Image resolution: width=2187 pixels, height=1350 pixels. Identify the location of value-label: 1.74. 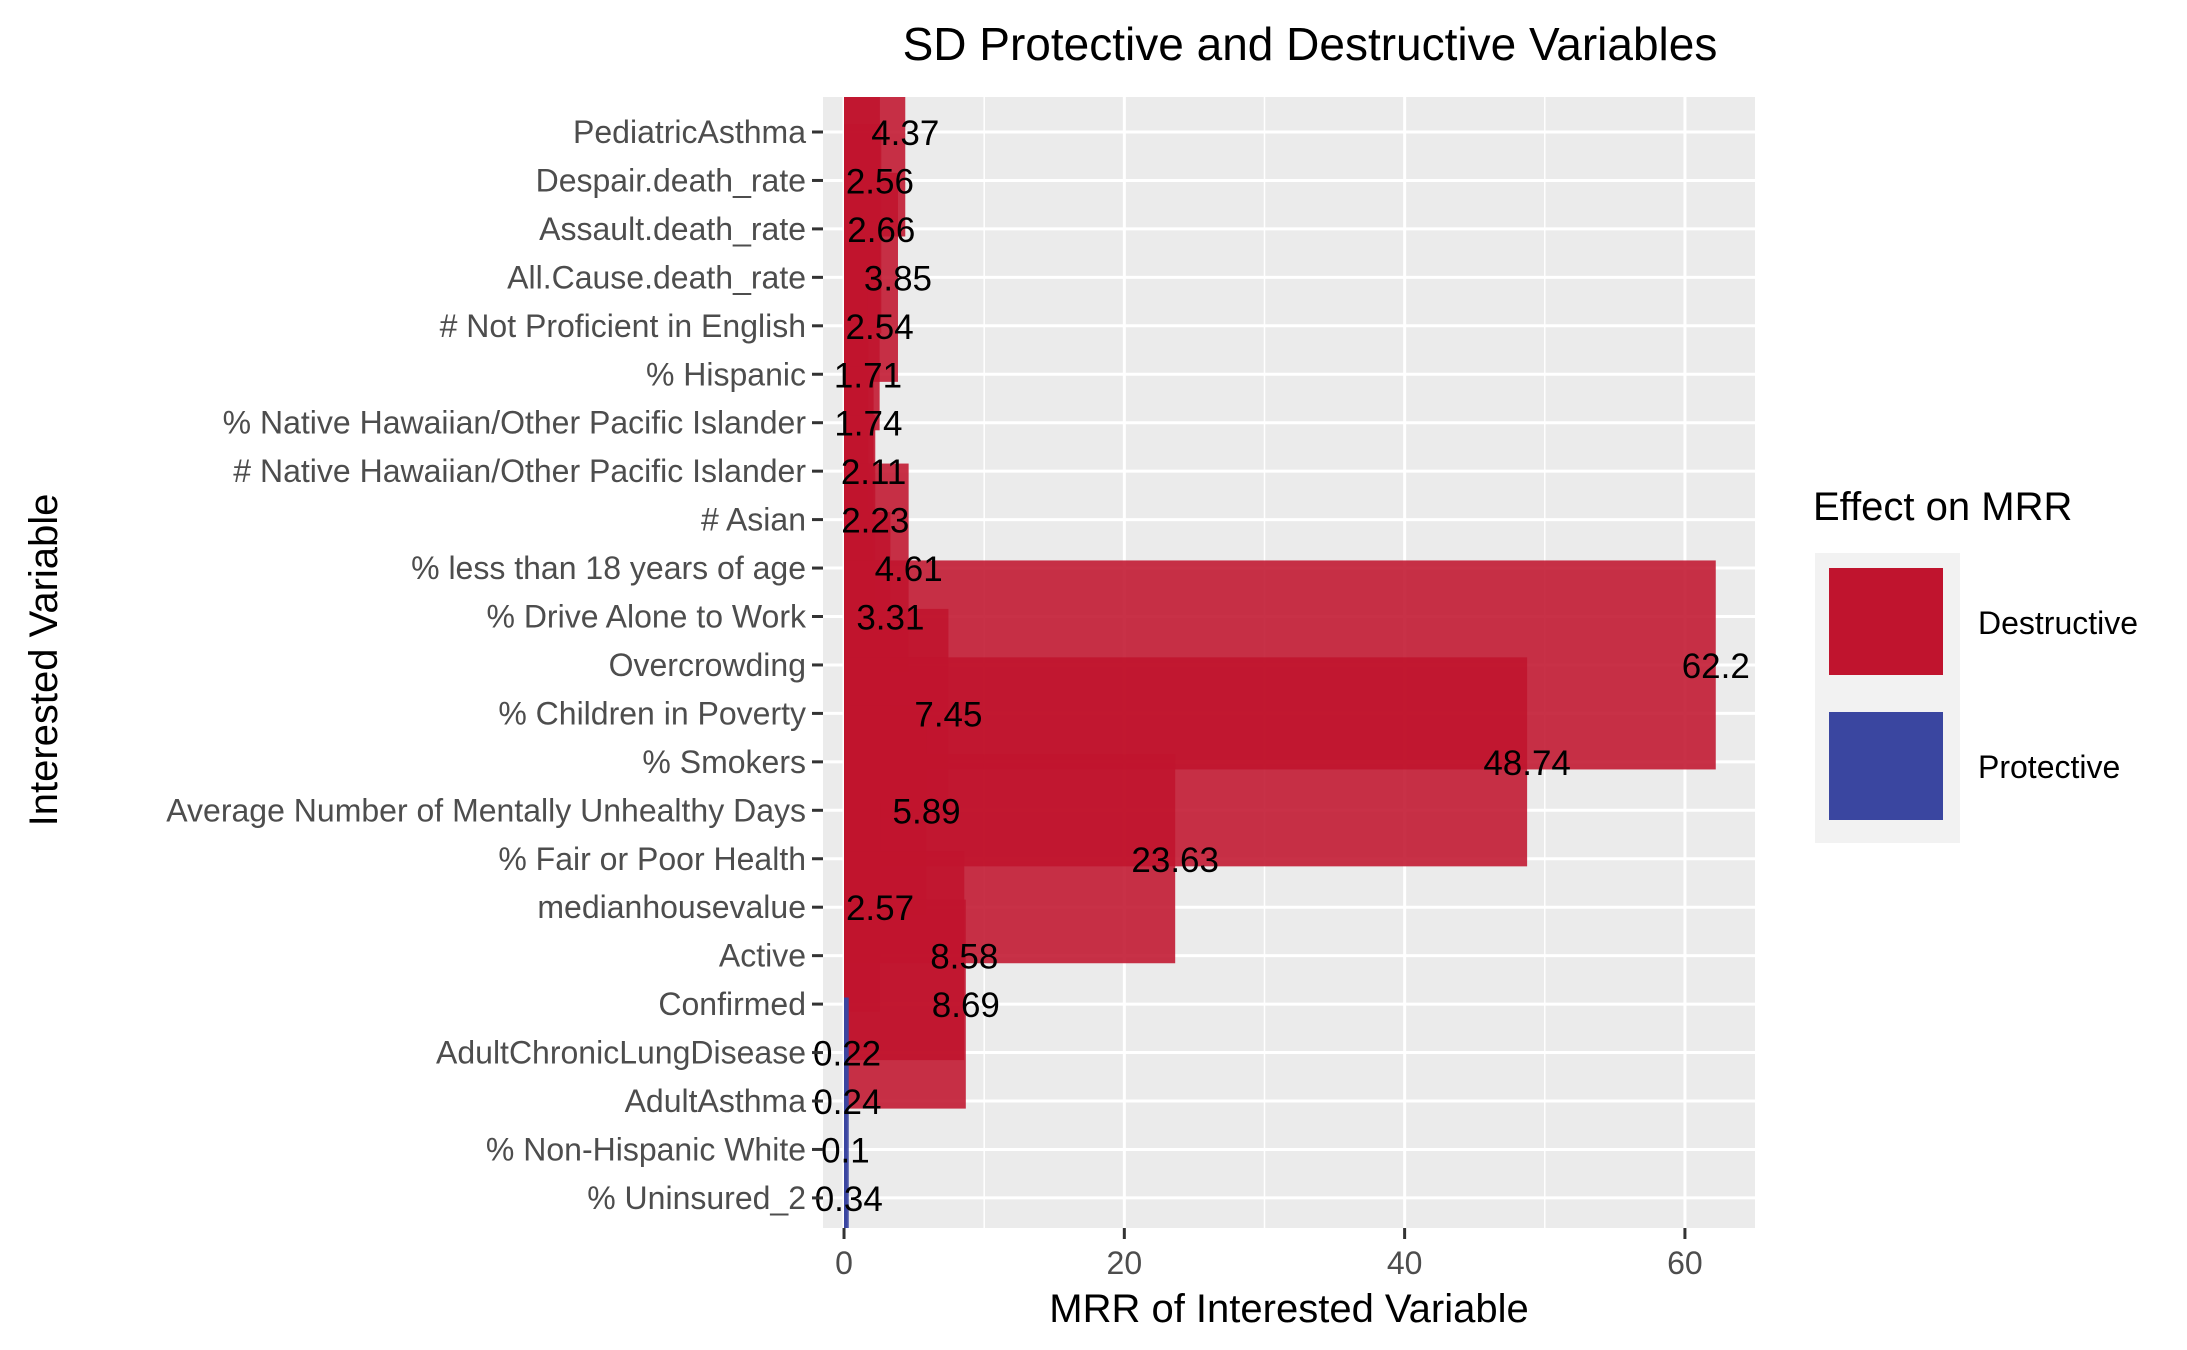
(868, 424).